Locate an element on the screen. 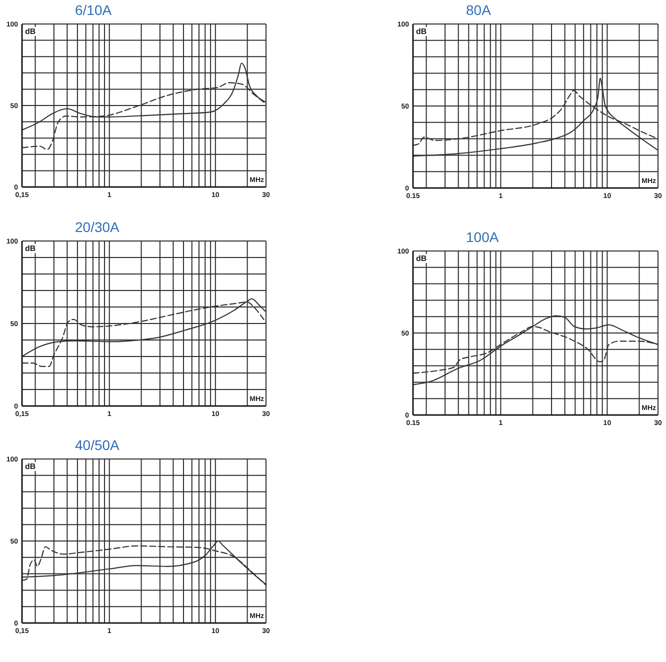  chart-title: 100A is located at coordinates (482, 237).